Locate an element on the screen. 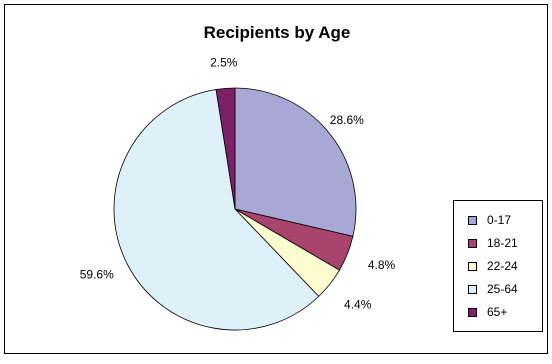 The width and height of the screenshot is (552, 364). legend-label: 65+ is located at coordinates (497, 312).